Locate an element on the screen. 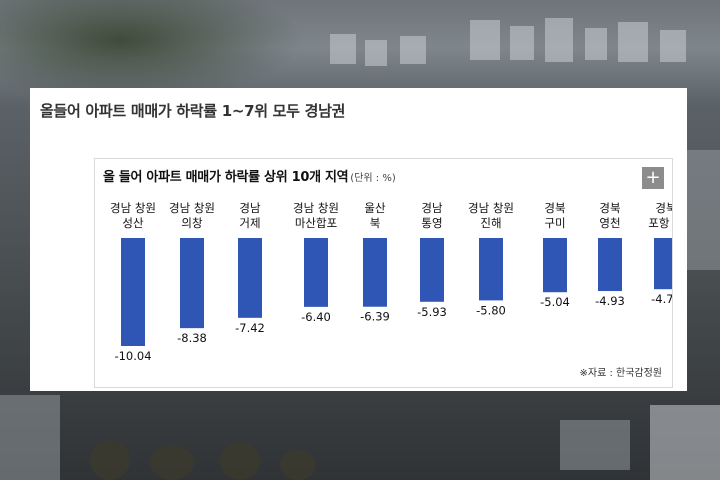 The height and width of the screenshot is (480, 720). data-label: -10.04 is located at coordinates (132, 356).